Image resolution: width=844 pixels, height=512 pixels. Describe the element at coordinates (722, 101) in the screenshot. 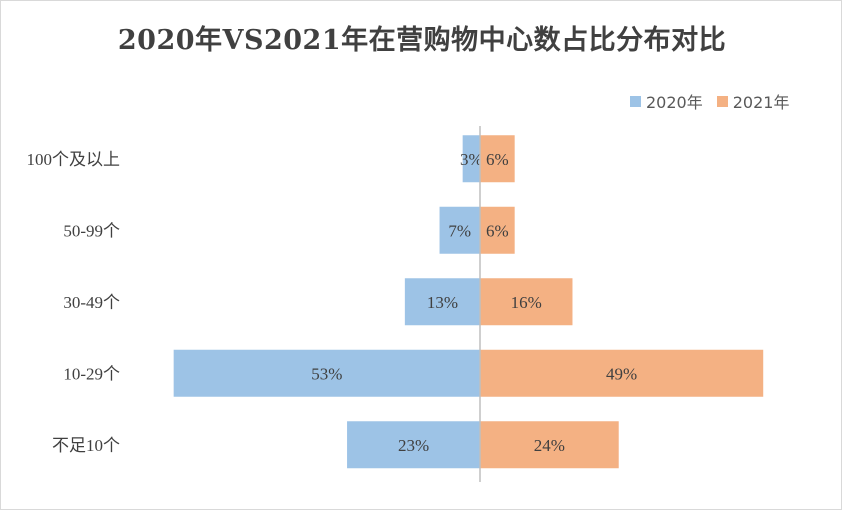

I see `legend-swatch-2021` at that location.